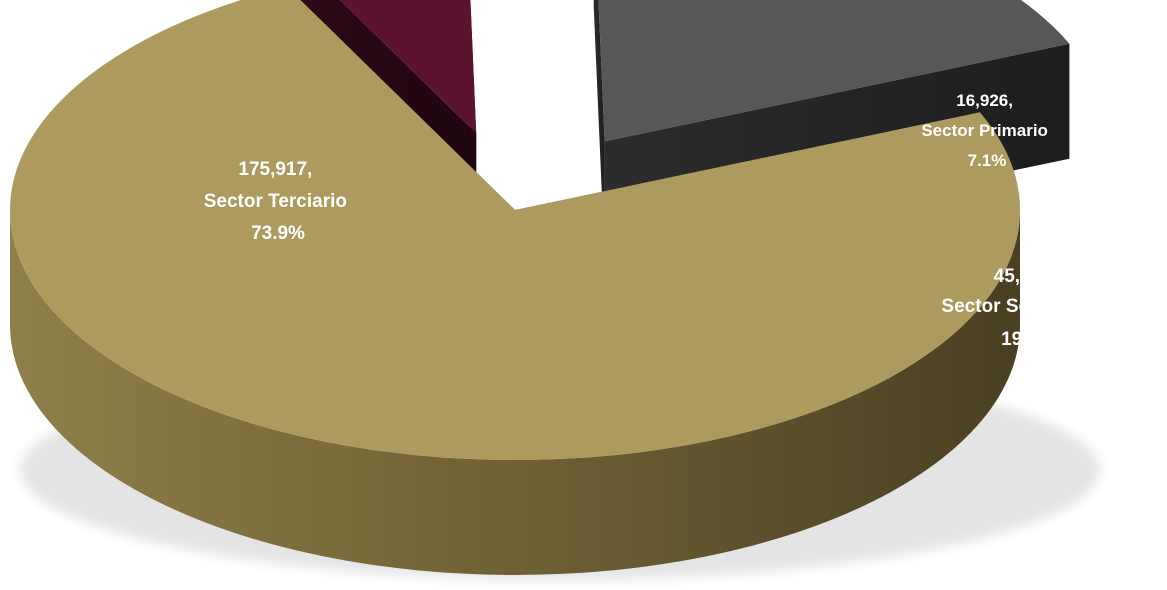 The width and height of the screenshot is (1167, 590). I want to click on pie-slice-top-sector-primario, so click(408, 67).